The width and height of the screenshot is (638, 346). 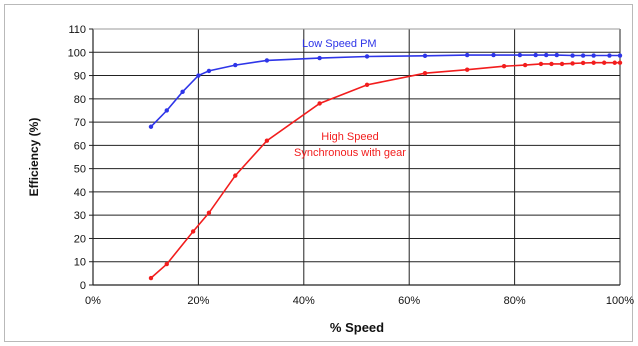 What do you see at coordinates (80, 170) in the screenshot?
I see `y-tick-label: 50` at bounding box center [80, 170].